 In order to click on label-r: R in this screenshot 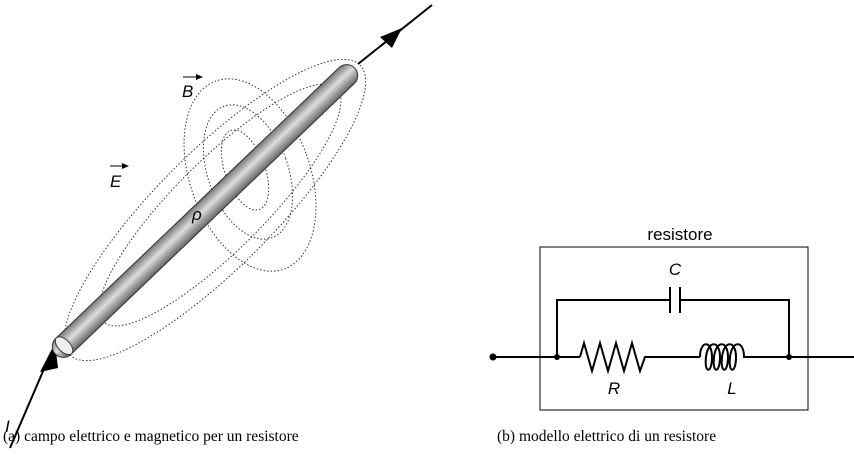, I will do `click(614, 388)`.